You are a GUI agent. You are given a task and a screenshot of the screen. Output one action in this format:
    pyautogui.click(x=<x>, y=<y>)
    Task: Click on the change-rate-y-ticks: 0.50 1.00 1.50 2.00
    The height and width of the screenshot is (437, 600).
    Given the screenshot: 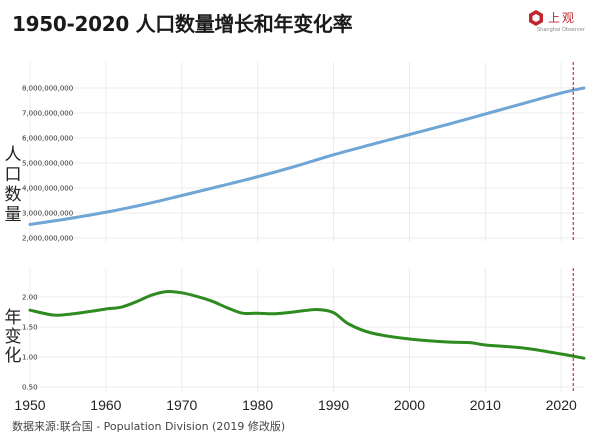 What is the action you would take?
    pyautogui.click(x=30, y=343)
    